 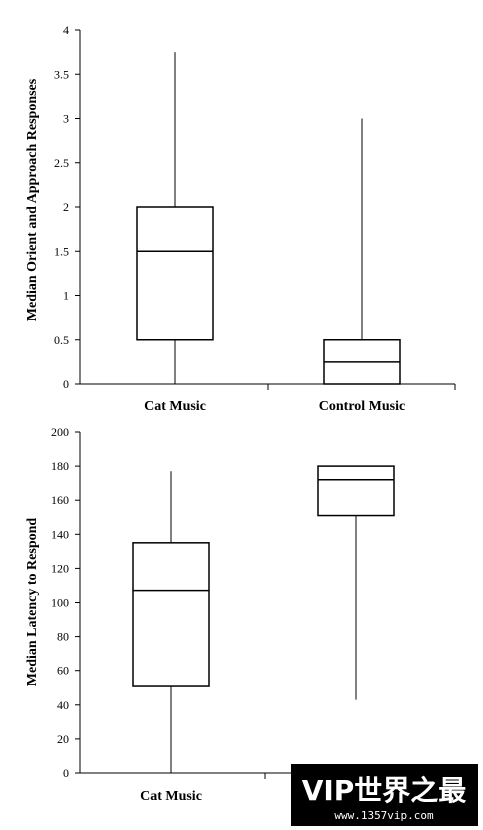 What do you see at coordinates (32, 199) in the screenshot?
I see `y-axis-label: Median Orient and Approach Responses` at bounding box center [32, 199].